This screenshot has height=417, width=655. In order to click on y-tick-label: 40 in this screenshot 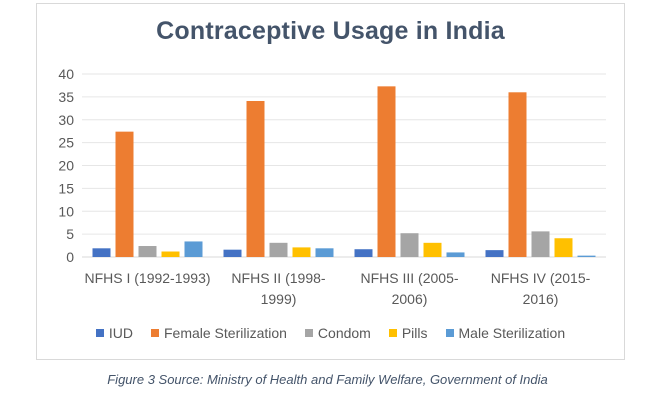, I will do `click(66, 74)`.